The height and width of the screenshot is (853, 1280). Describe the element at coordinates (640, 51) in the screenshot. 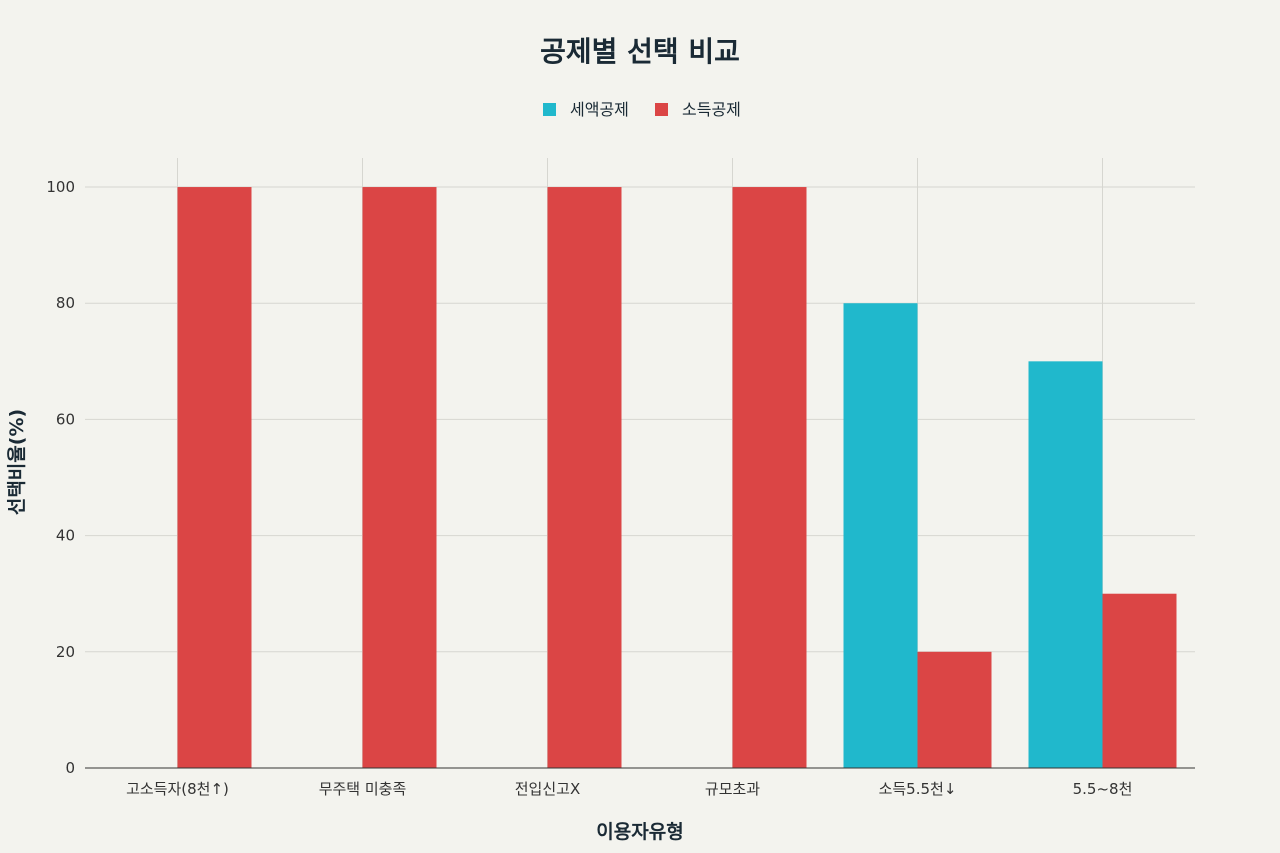

I see `chart-title: 공제별 선택 비교` at that location.